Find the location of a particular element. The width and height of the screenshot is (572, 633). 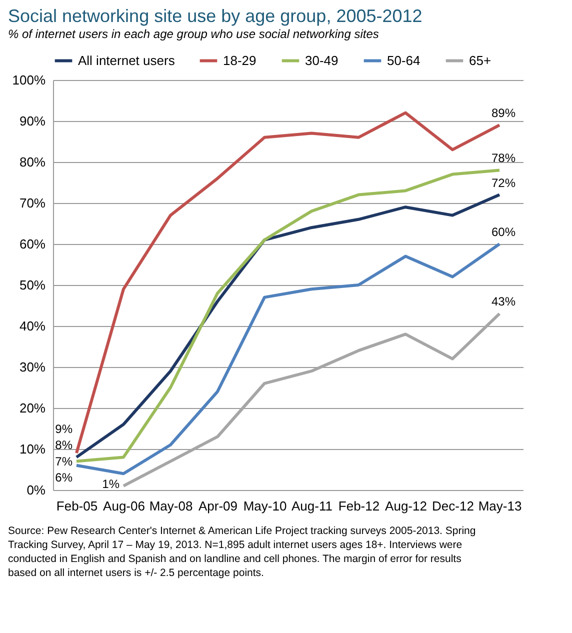

x-tick-label: Dec-12 is located at coordinates (453, 506).